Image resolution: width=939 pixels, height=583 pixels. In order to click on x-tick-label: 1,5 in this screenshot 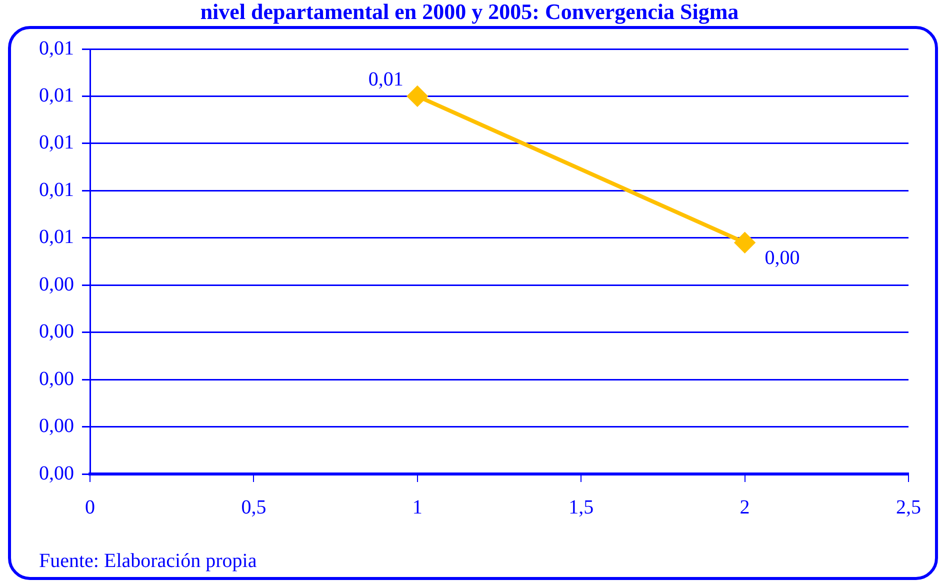, I will do `click(581, 507)`.